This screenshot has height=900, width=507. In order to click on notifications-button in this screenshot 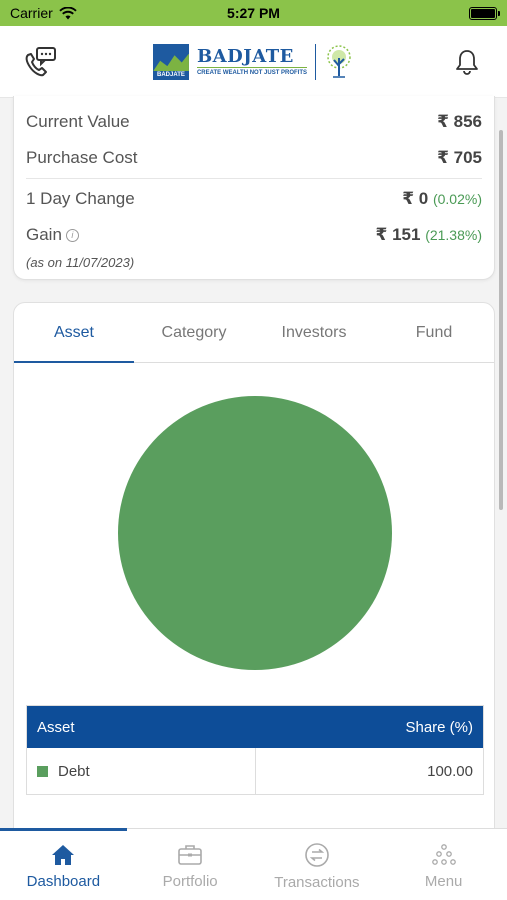, I will do `click(467, 62)`.